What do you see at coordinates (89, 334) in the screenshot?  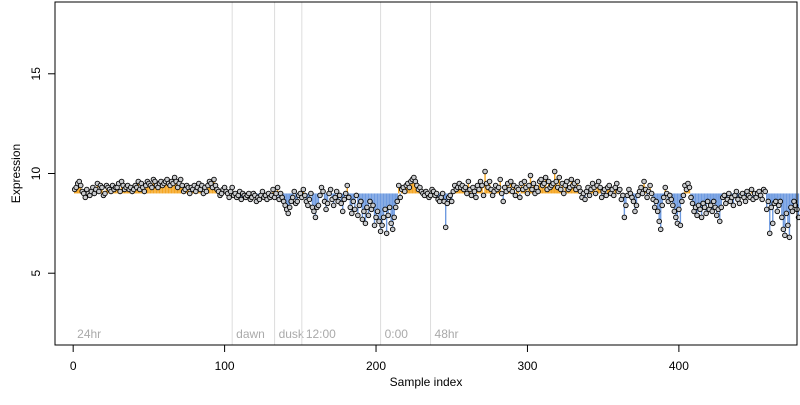 I see `marker-label: 24hr` at bounding box center [89, 334].